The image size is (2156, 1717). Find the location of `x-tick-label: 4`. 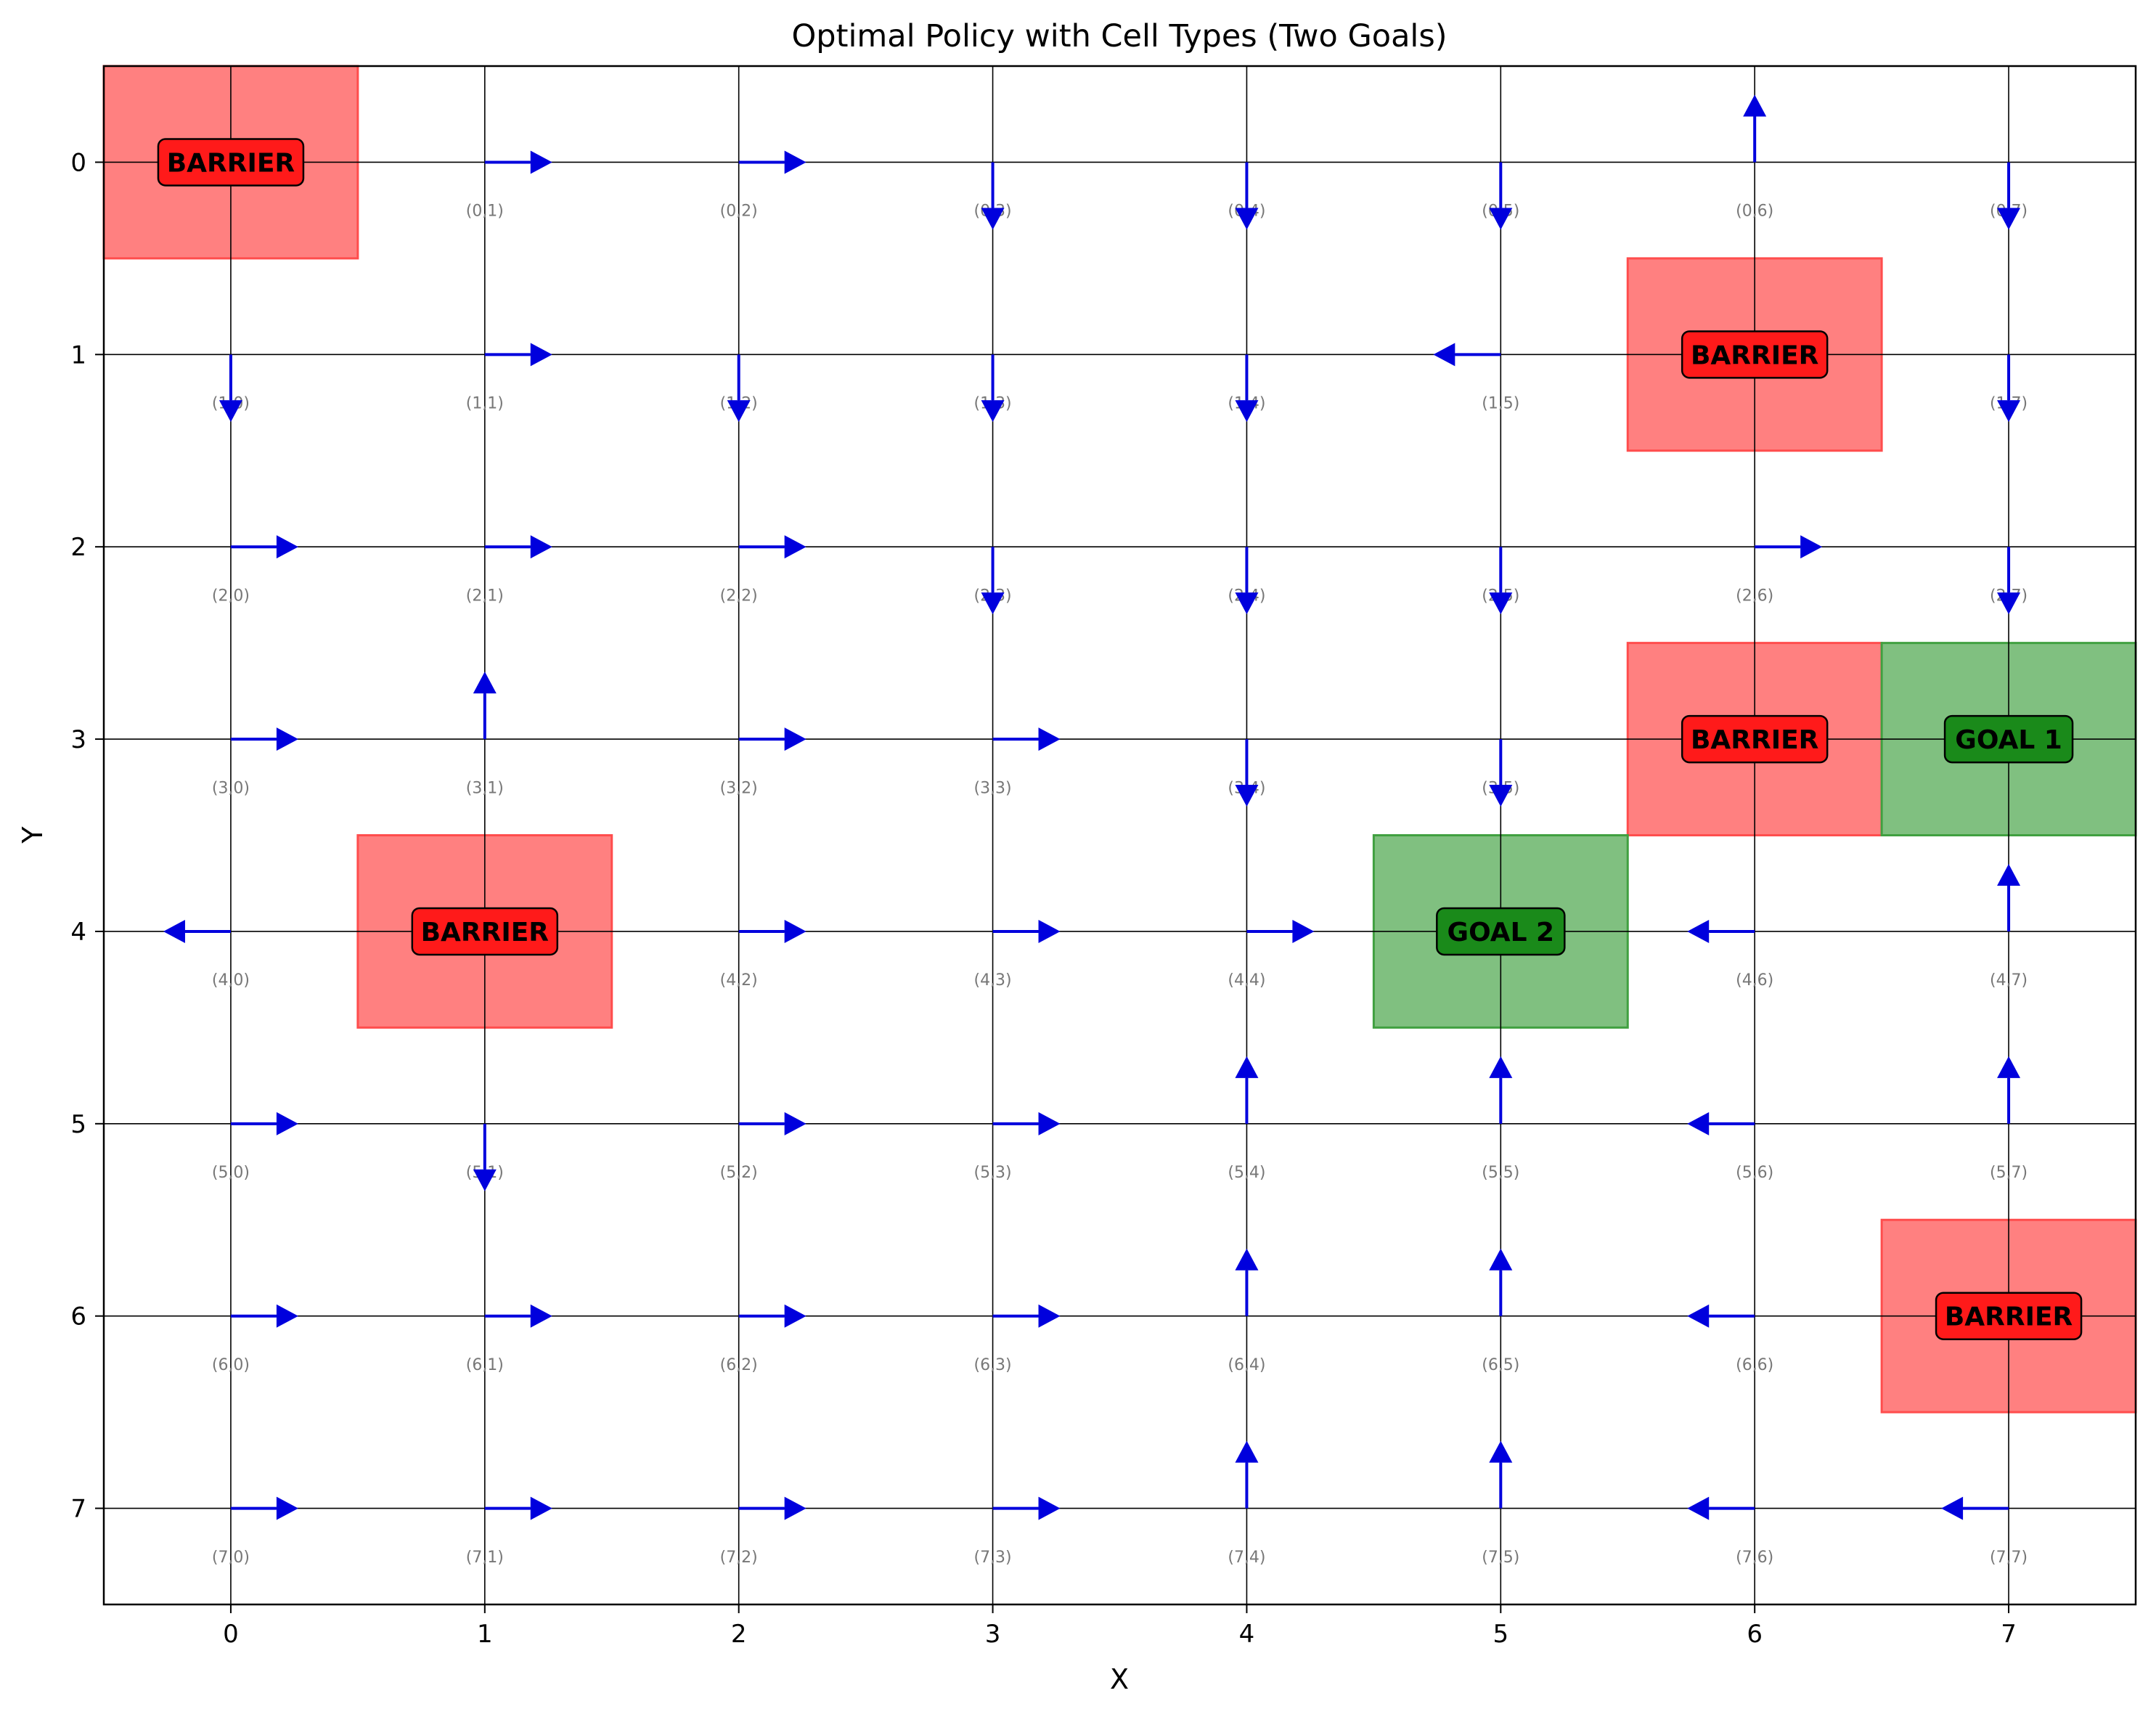

x-tick-label: 4 is located at coordinates (1247, 1634).